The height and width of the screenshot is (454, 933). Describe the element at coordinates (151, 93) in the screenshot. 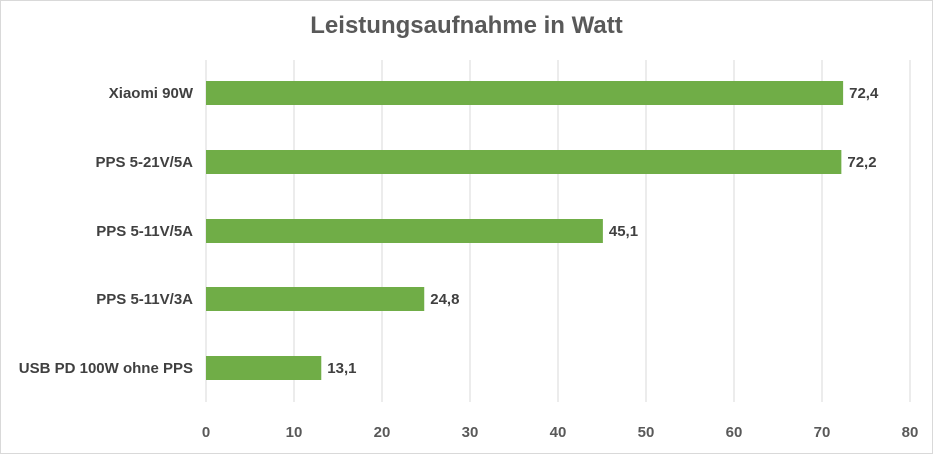

I see `category-label: Xiaomi 90W` at that location.